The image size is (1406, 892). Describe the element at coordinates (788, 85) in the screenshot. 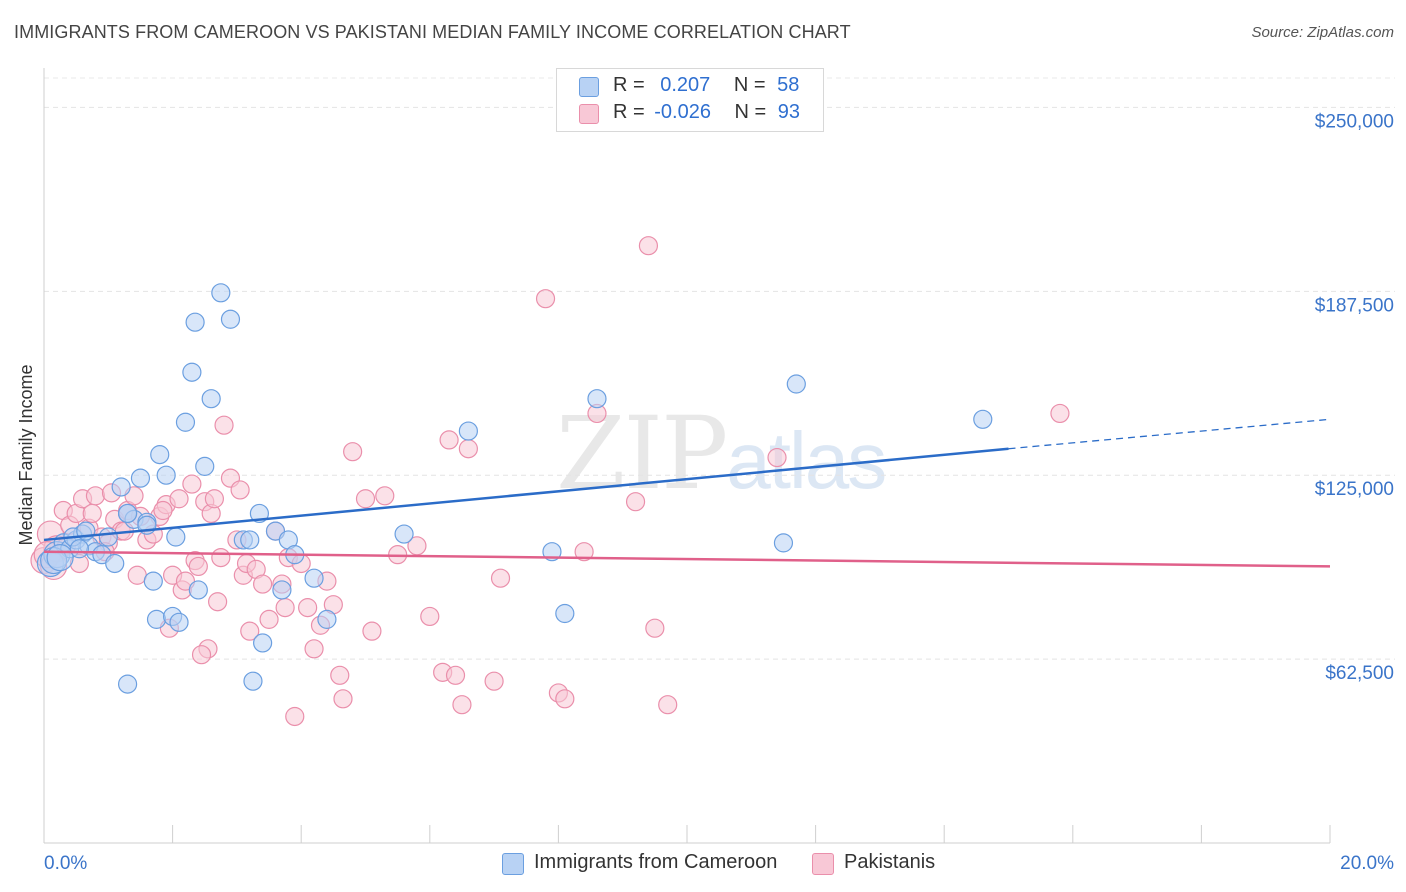

I see `legend-n-value: 58` at that location.